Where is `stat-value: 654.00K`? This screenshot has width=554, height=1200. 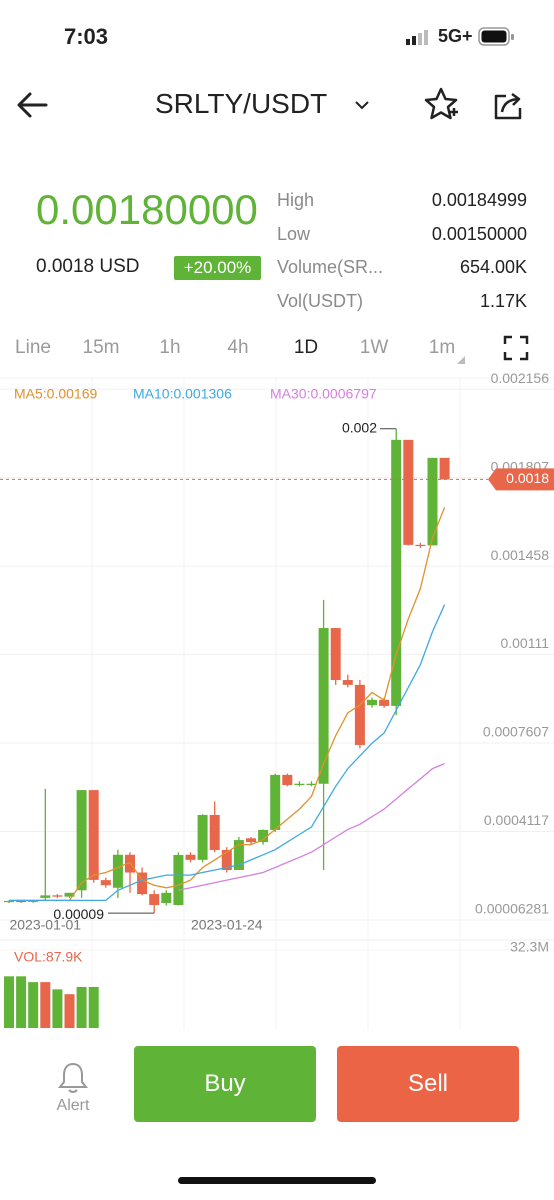
stat-value: 654.00K is located at coordinates (493, 267).